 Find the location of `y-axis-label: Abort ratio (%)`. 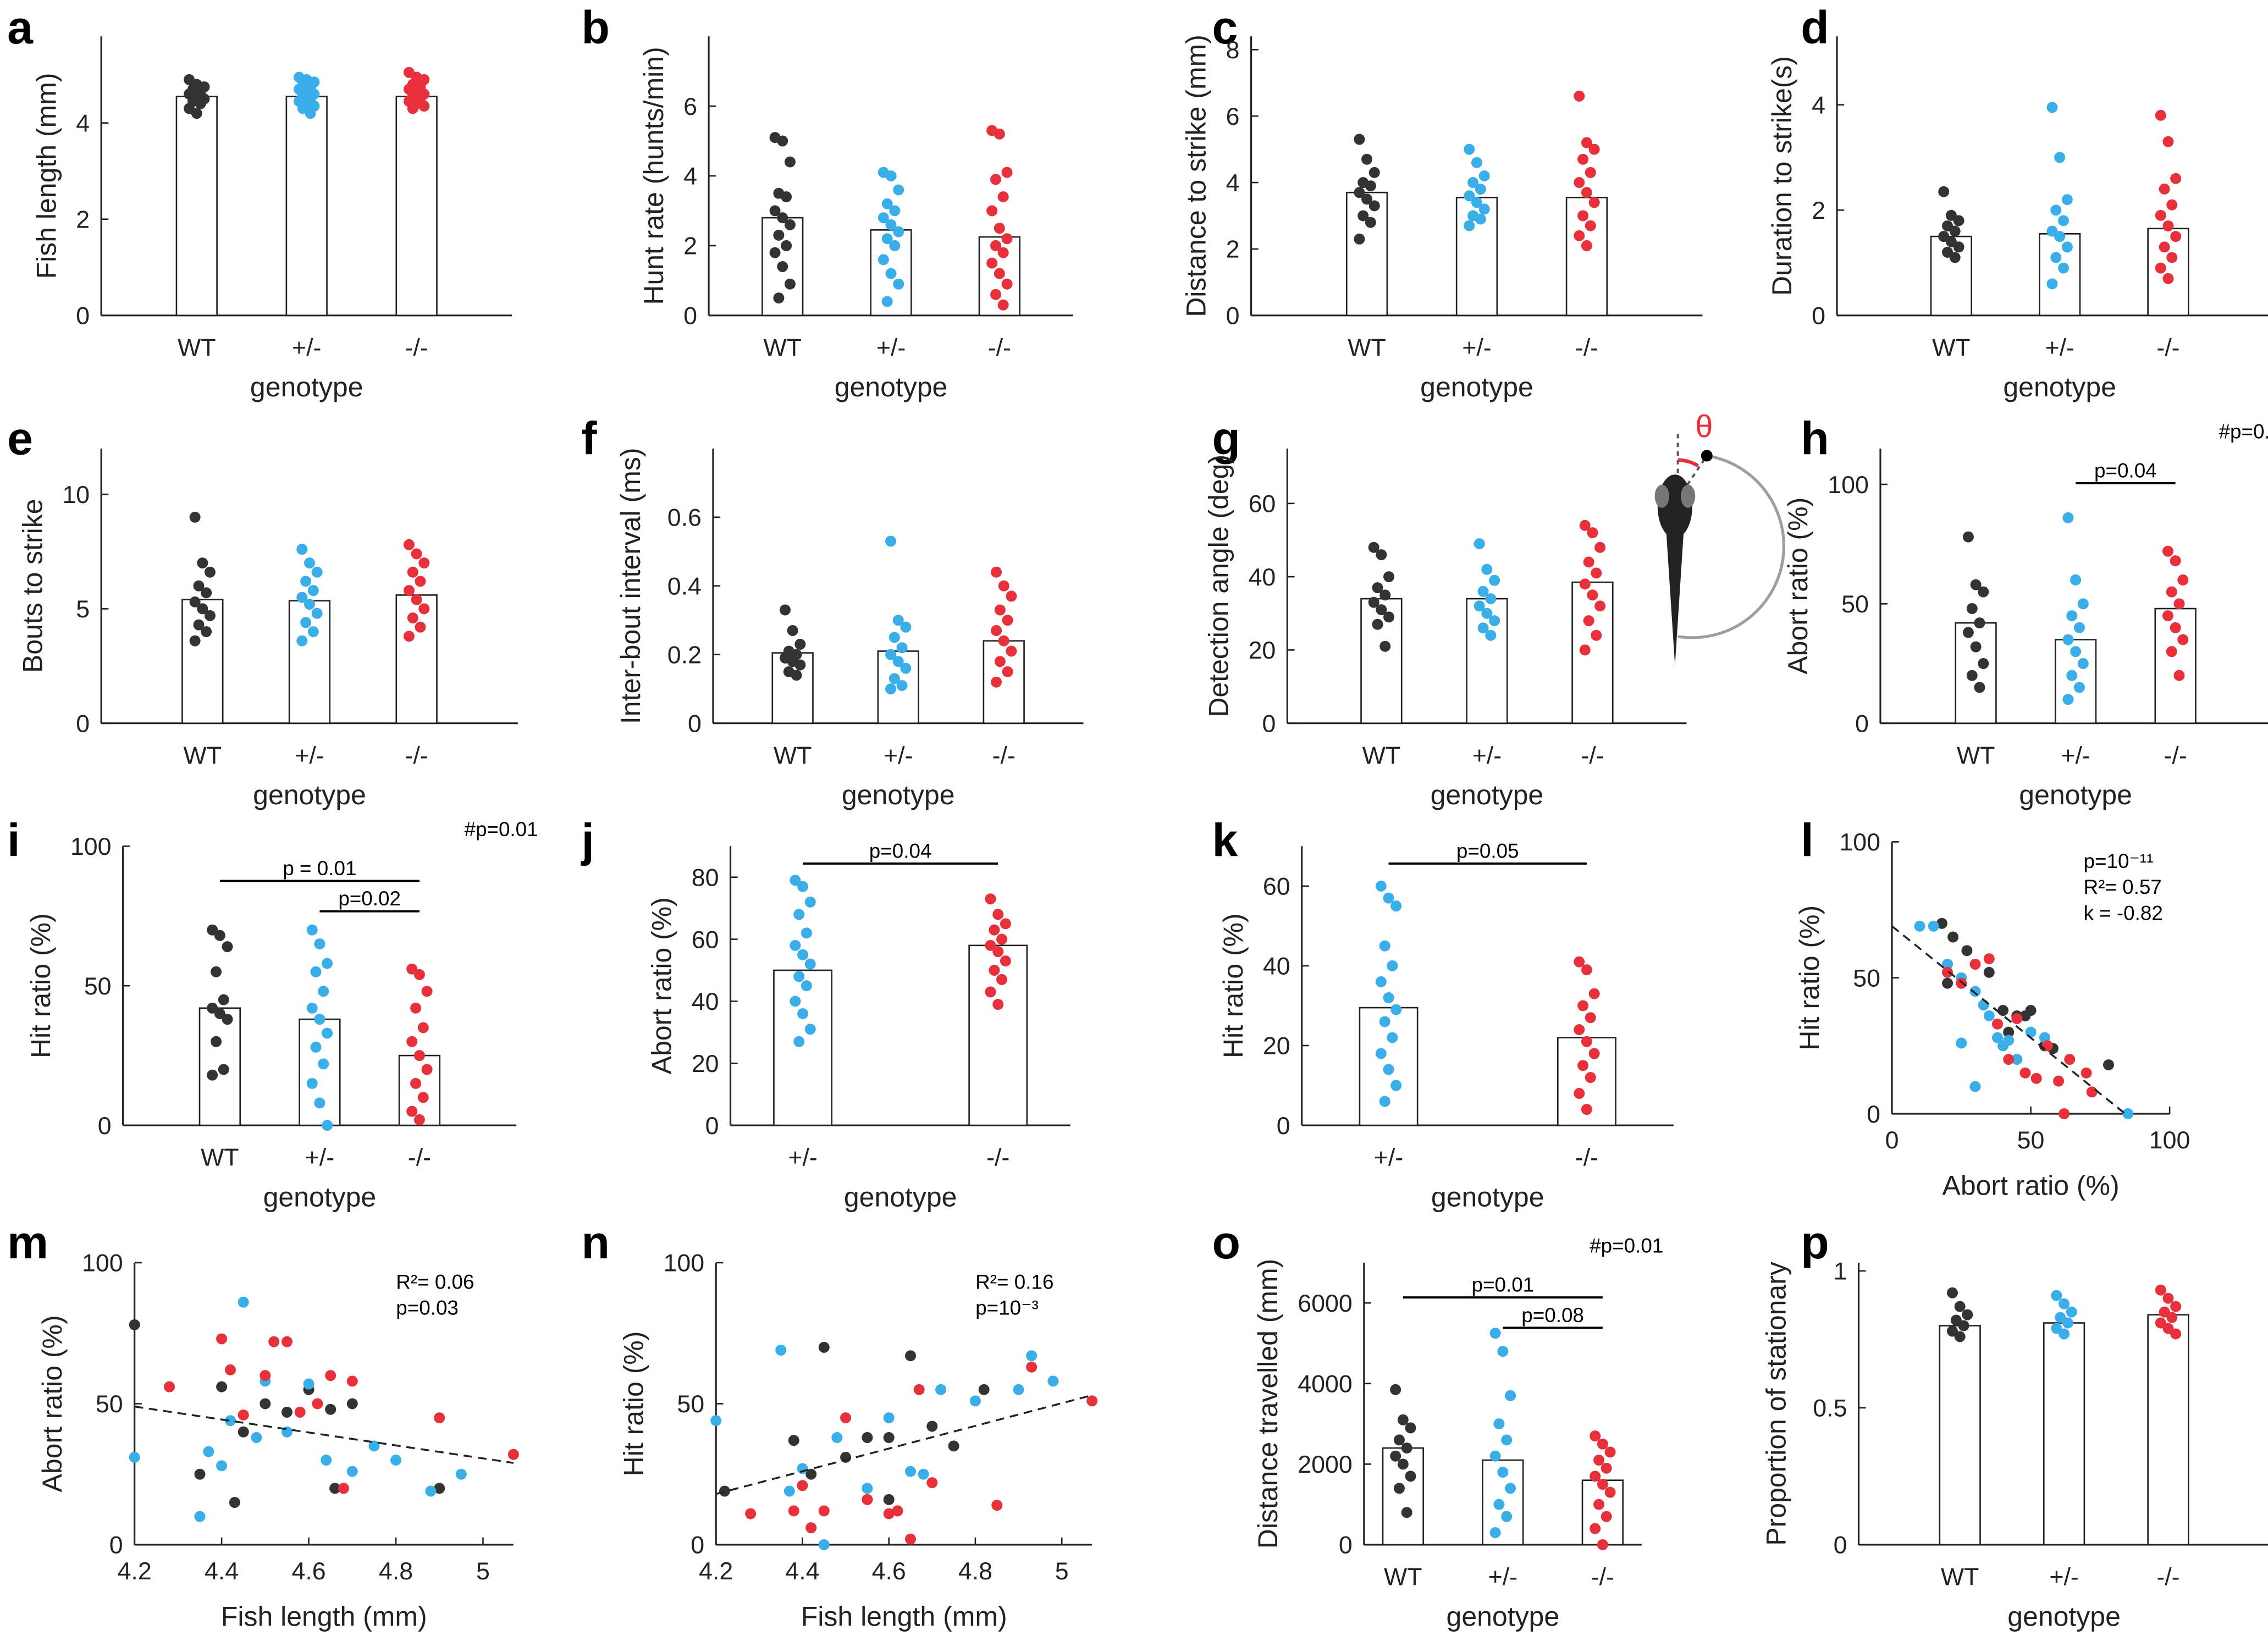

y-axis-label: Abort ratio (%) is located at coordinates (53, 1403).